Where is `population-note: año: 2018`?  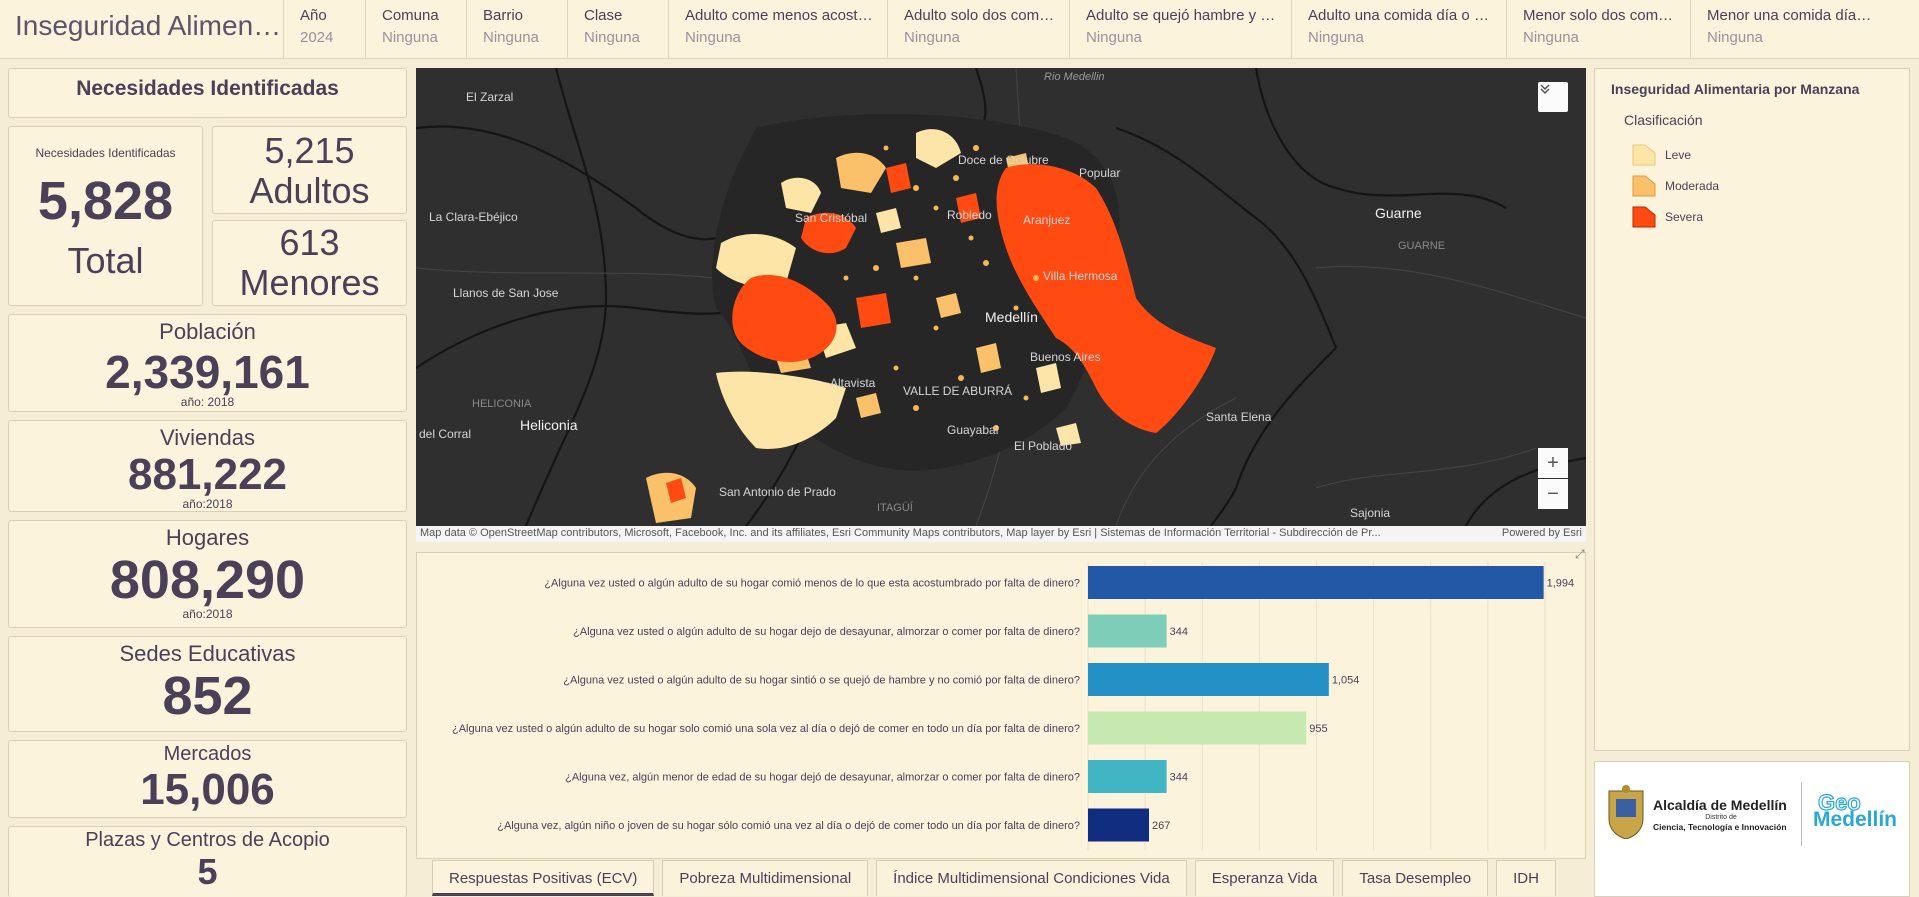
population-note: año: 2018 is located at coordinates (207, 402).